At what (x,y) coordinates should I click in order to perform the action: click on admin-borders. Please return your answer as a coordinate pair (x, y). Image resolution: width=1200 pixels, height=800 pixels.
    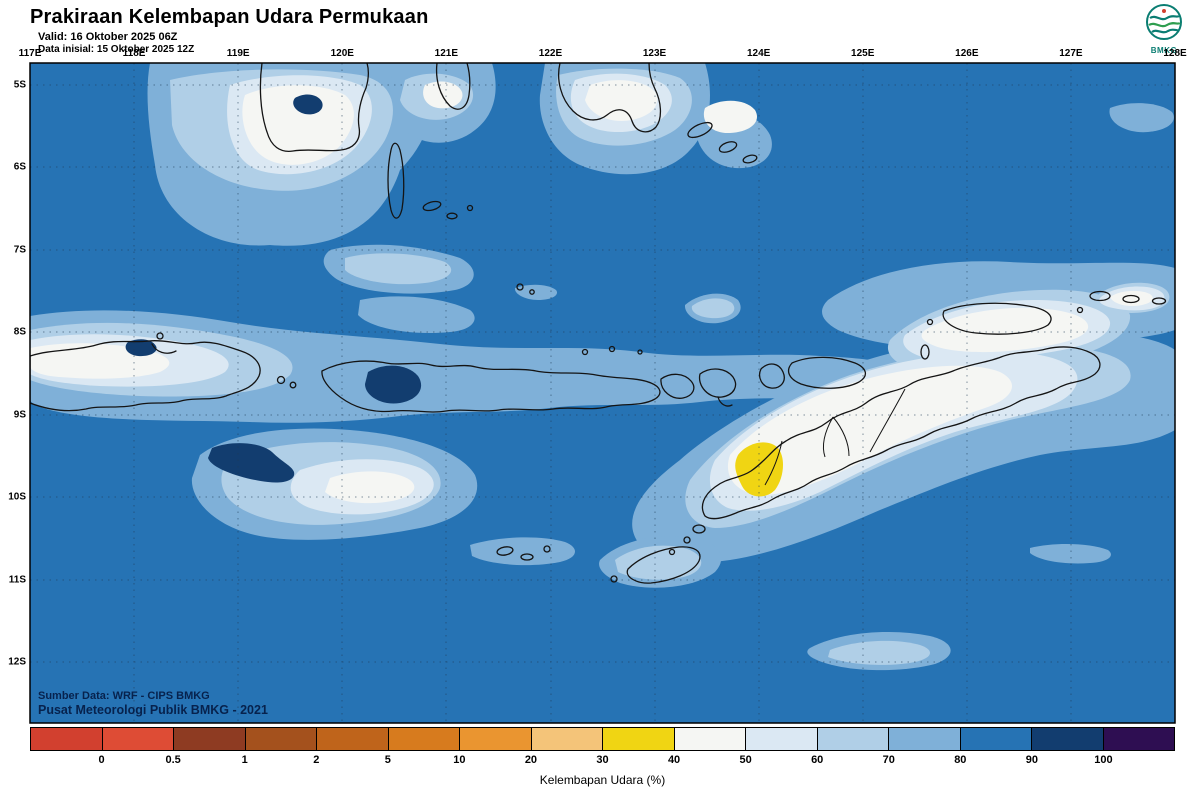
    Looking at the image, I should click on (835, 437).